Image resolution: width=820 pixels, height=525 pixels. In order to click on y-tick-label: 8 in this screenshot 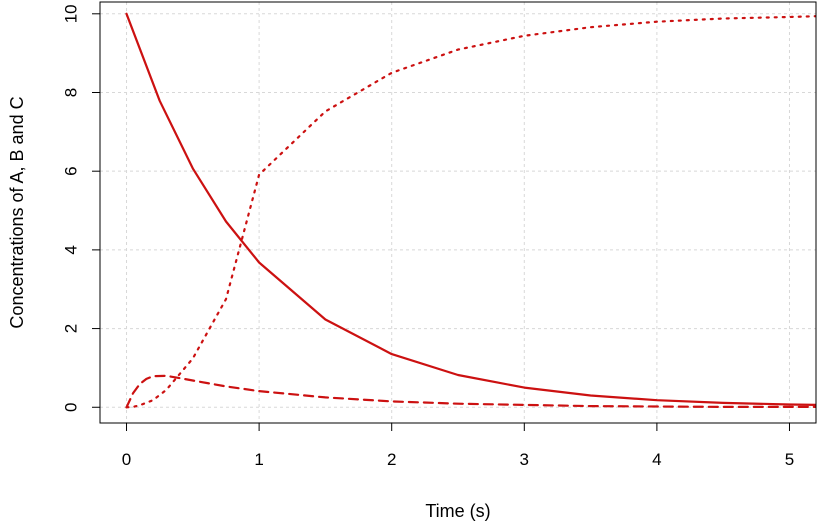, I will do `click(70, 92)`.